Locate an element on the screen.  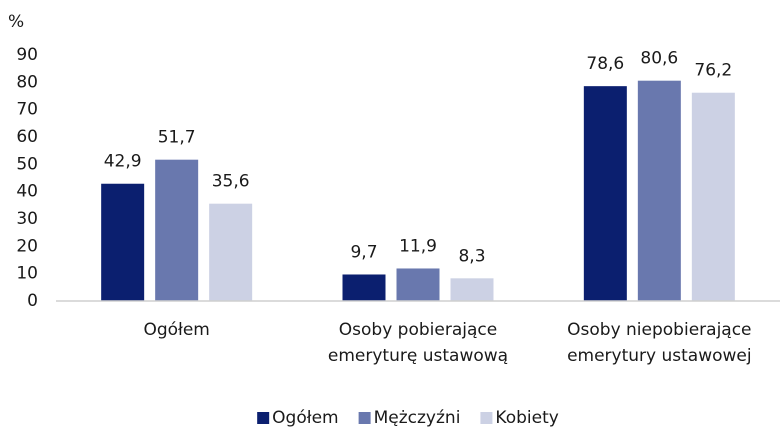
value-label: 80,6 is located at coordinates (659, 59).